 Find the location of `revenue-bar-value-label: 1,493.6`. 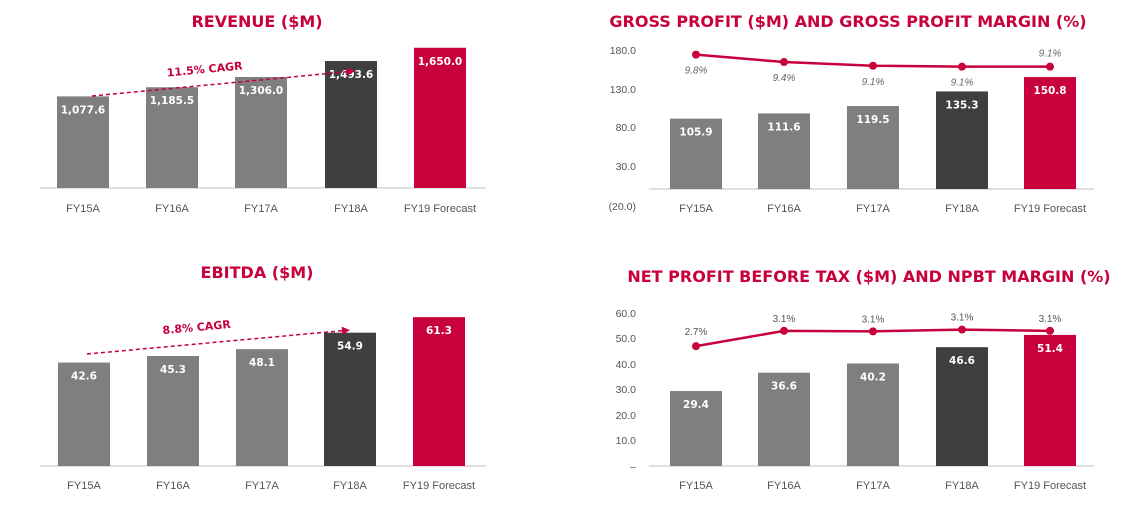

revenue-bar-value-label: 1,493.6 is located at coordinates (351, 75).